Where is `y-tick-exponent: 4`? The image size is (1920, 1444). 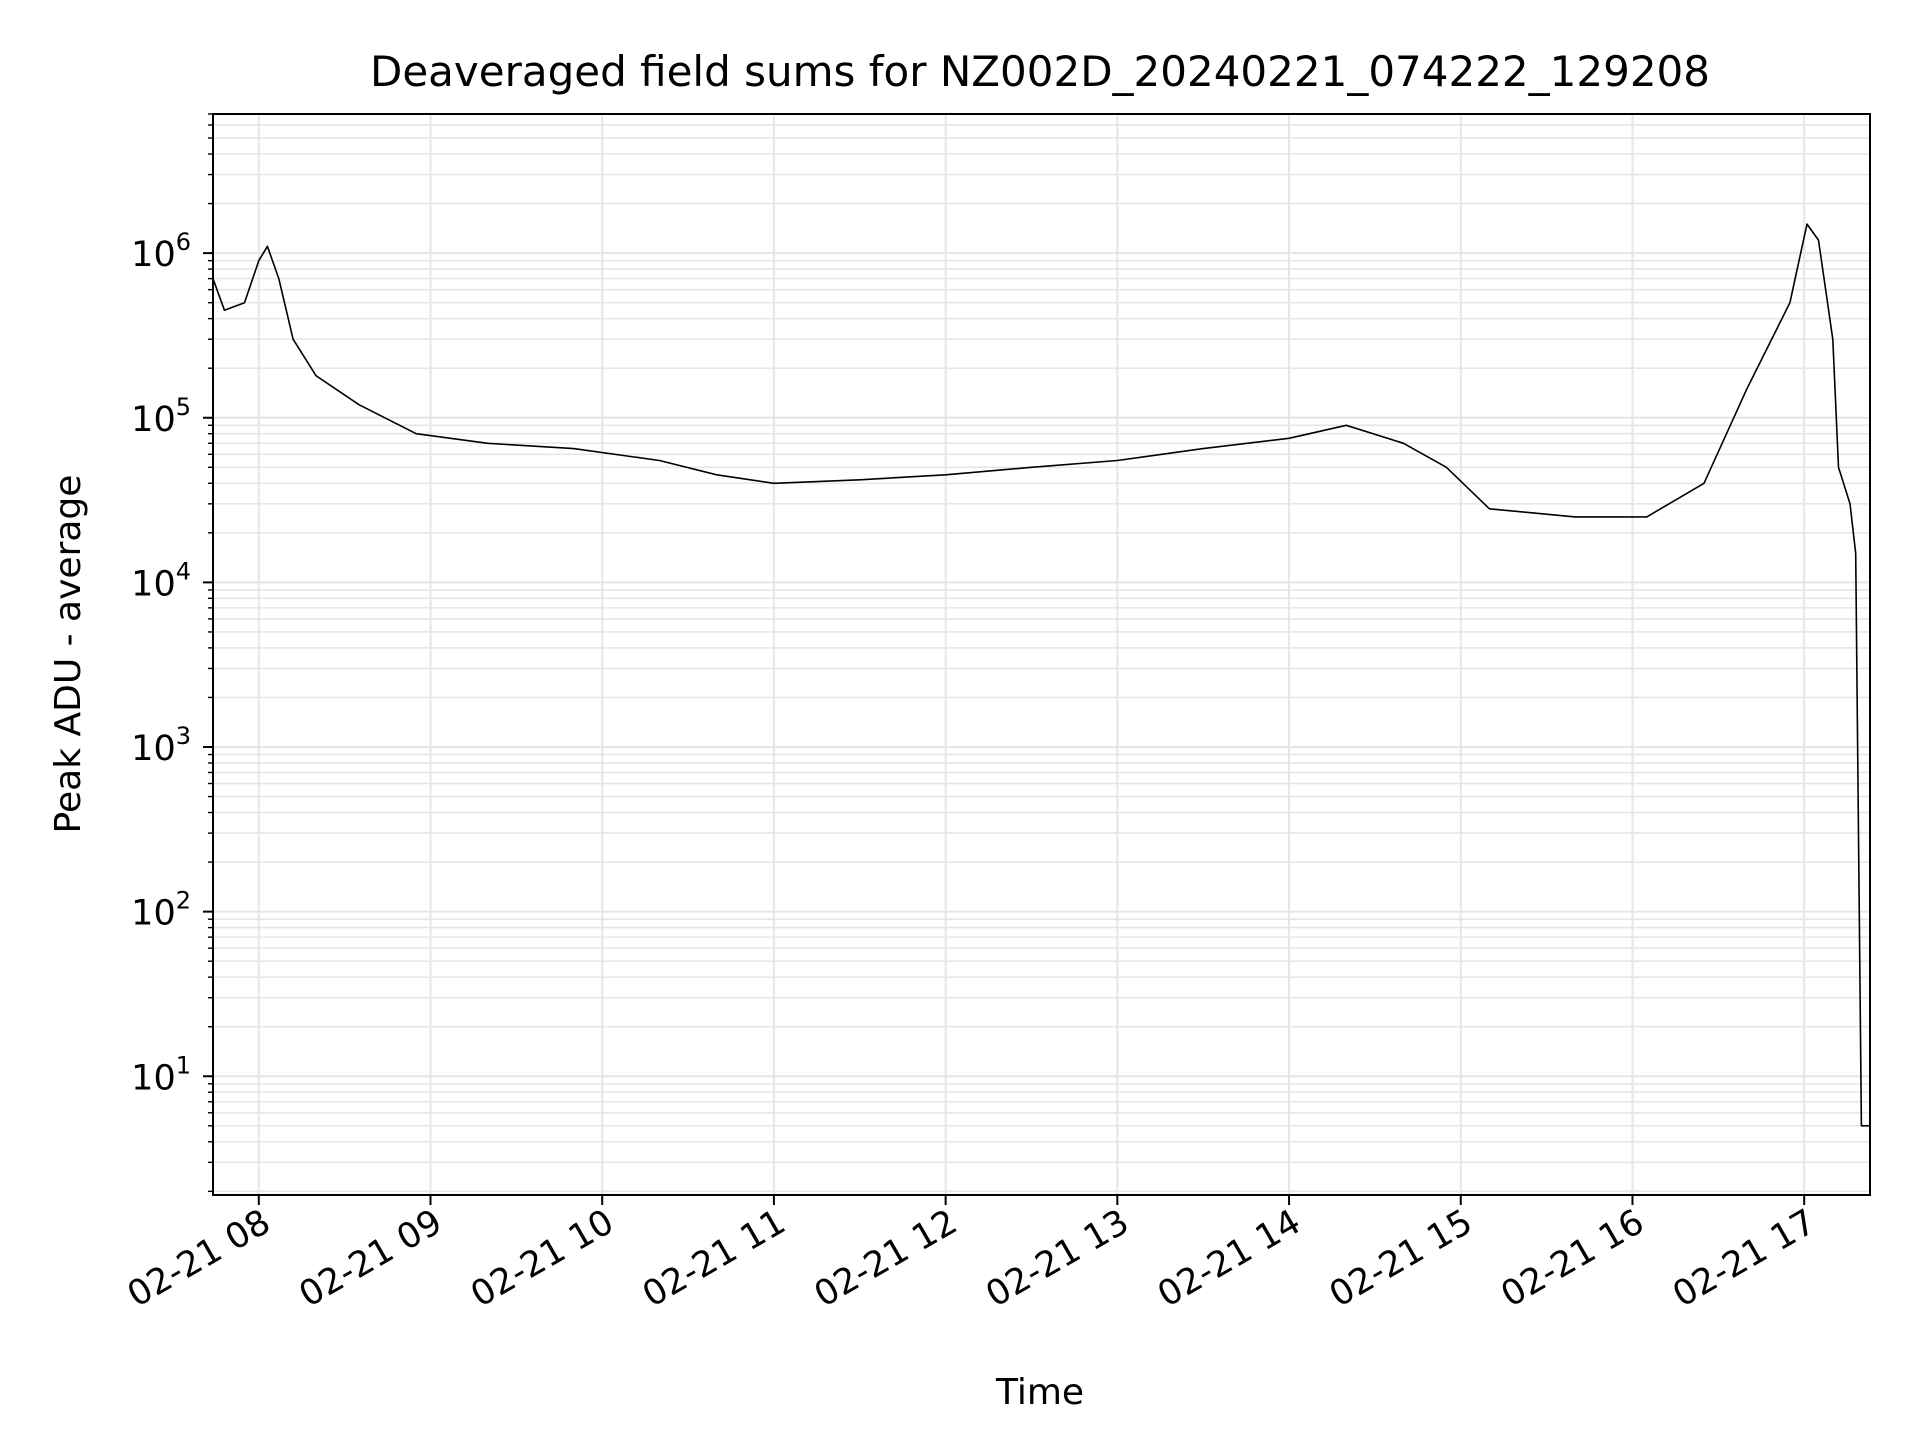
y-tick-exponent: 4 is located at coordinates (183, 571).